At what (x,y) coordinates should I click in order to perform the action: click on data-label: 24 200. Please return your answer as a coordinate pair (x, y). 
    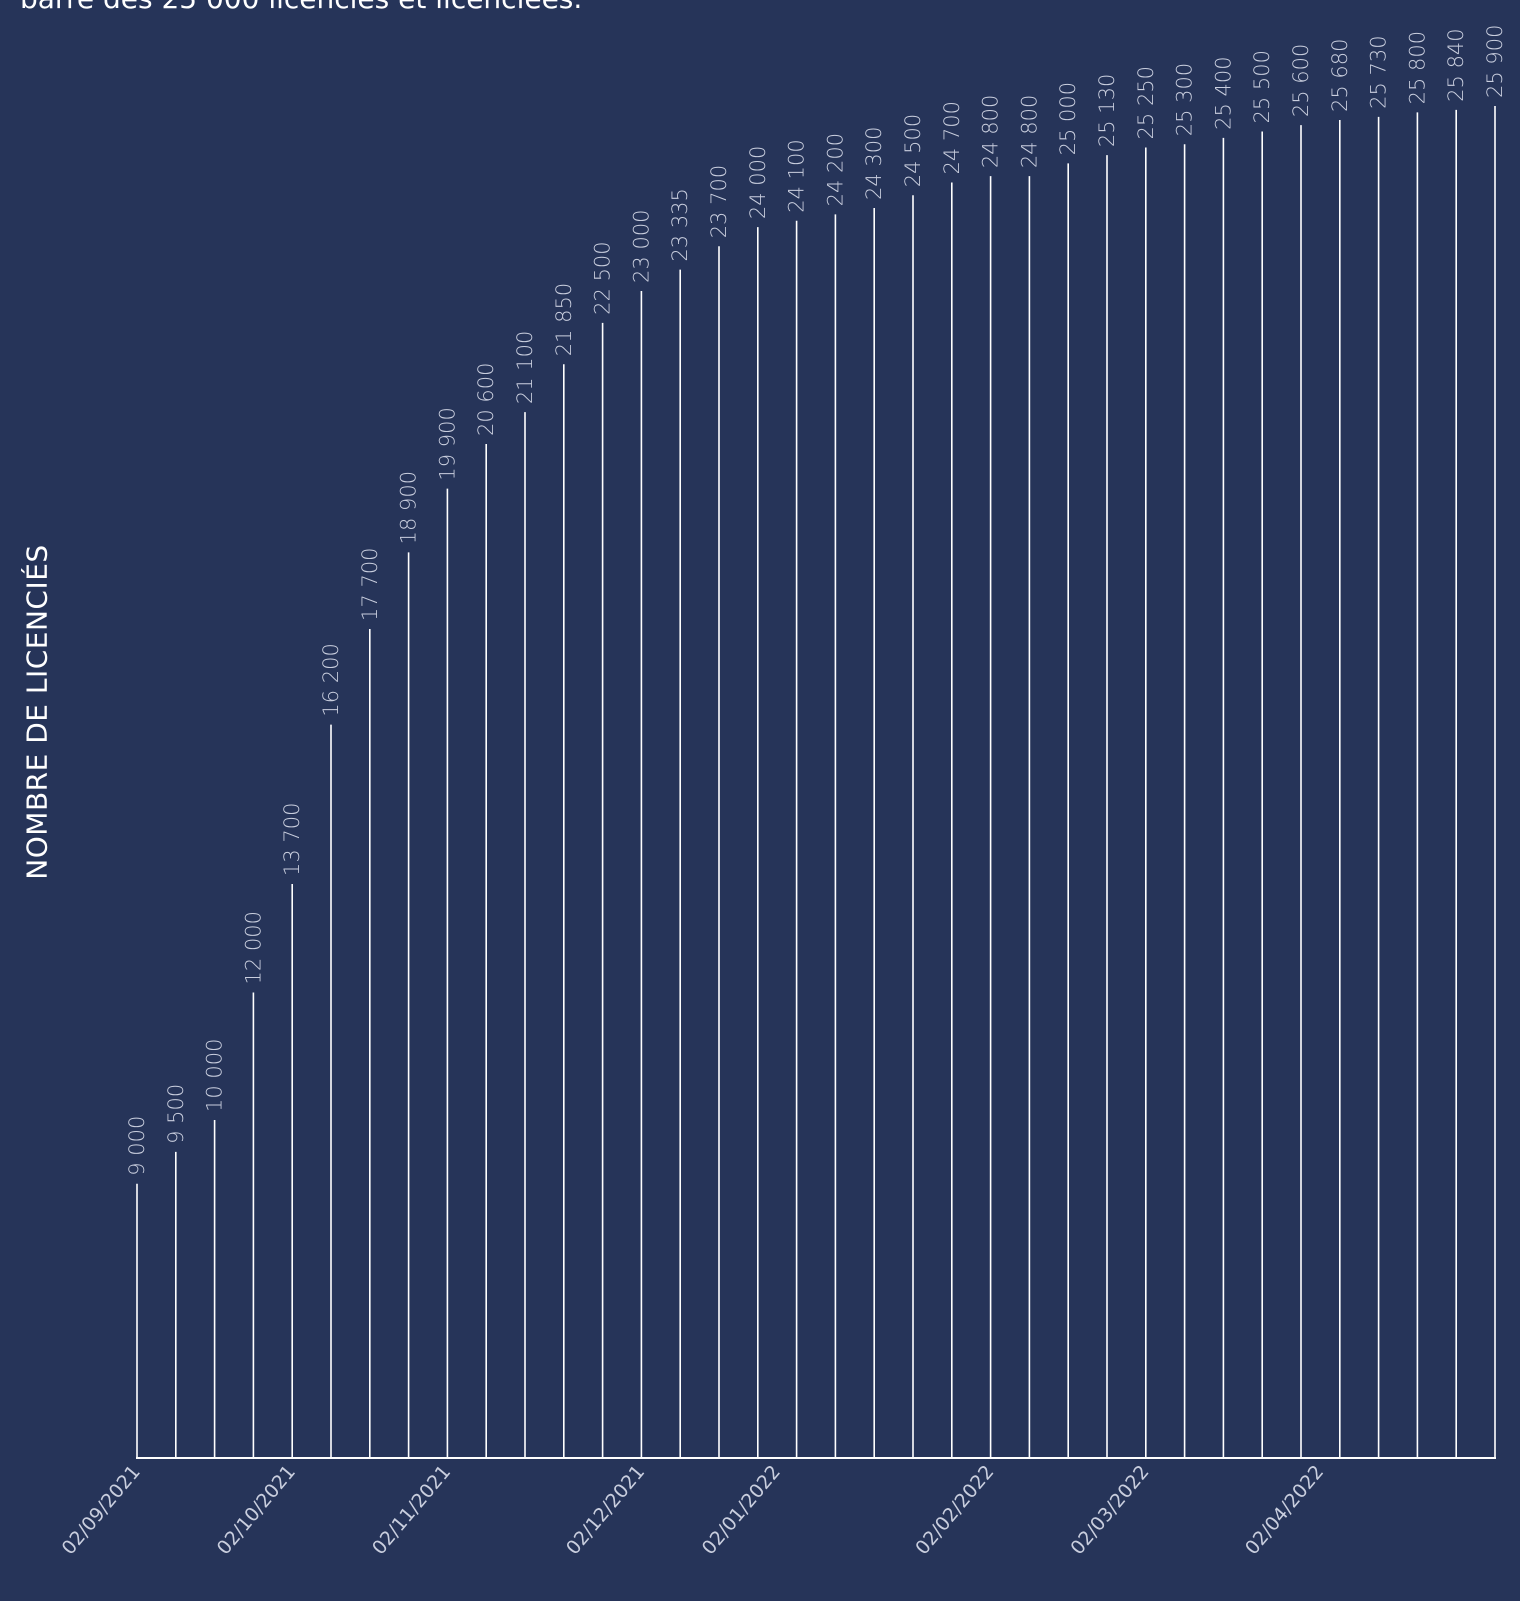
    Looking at the image, I should click on (835, 169).